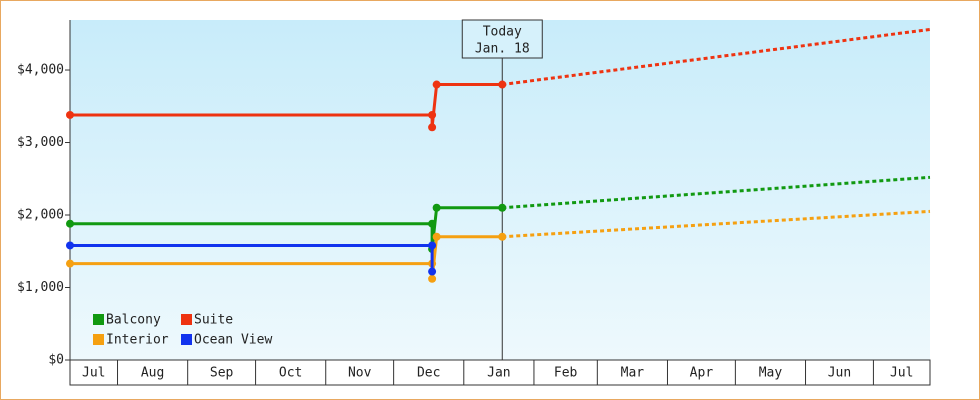 The width and height of the screenshot is (980, 400). What do you see at coordinates (428, 373) in the screenshot?
I see `x-tick-label: Dec` at bounding box center [428, 373].